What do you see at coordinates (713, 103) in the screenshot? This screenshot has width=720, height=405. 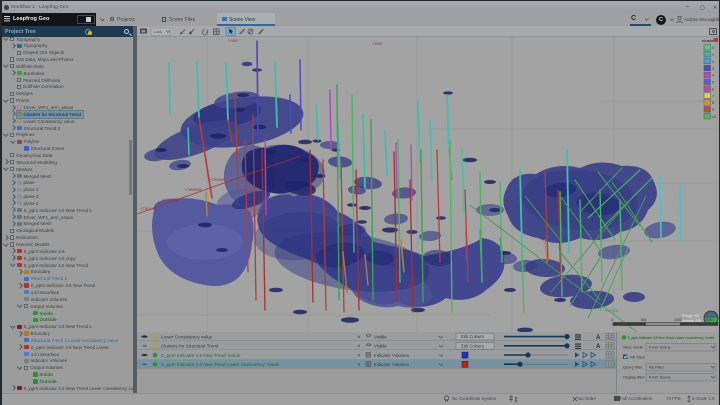 I see `svg-text: 8` at bounding box center [713, 103].